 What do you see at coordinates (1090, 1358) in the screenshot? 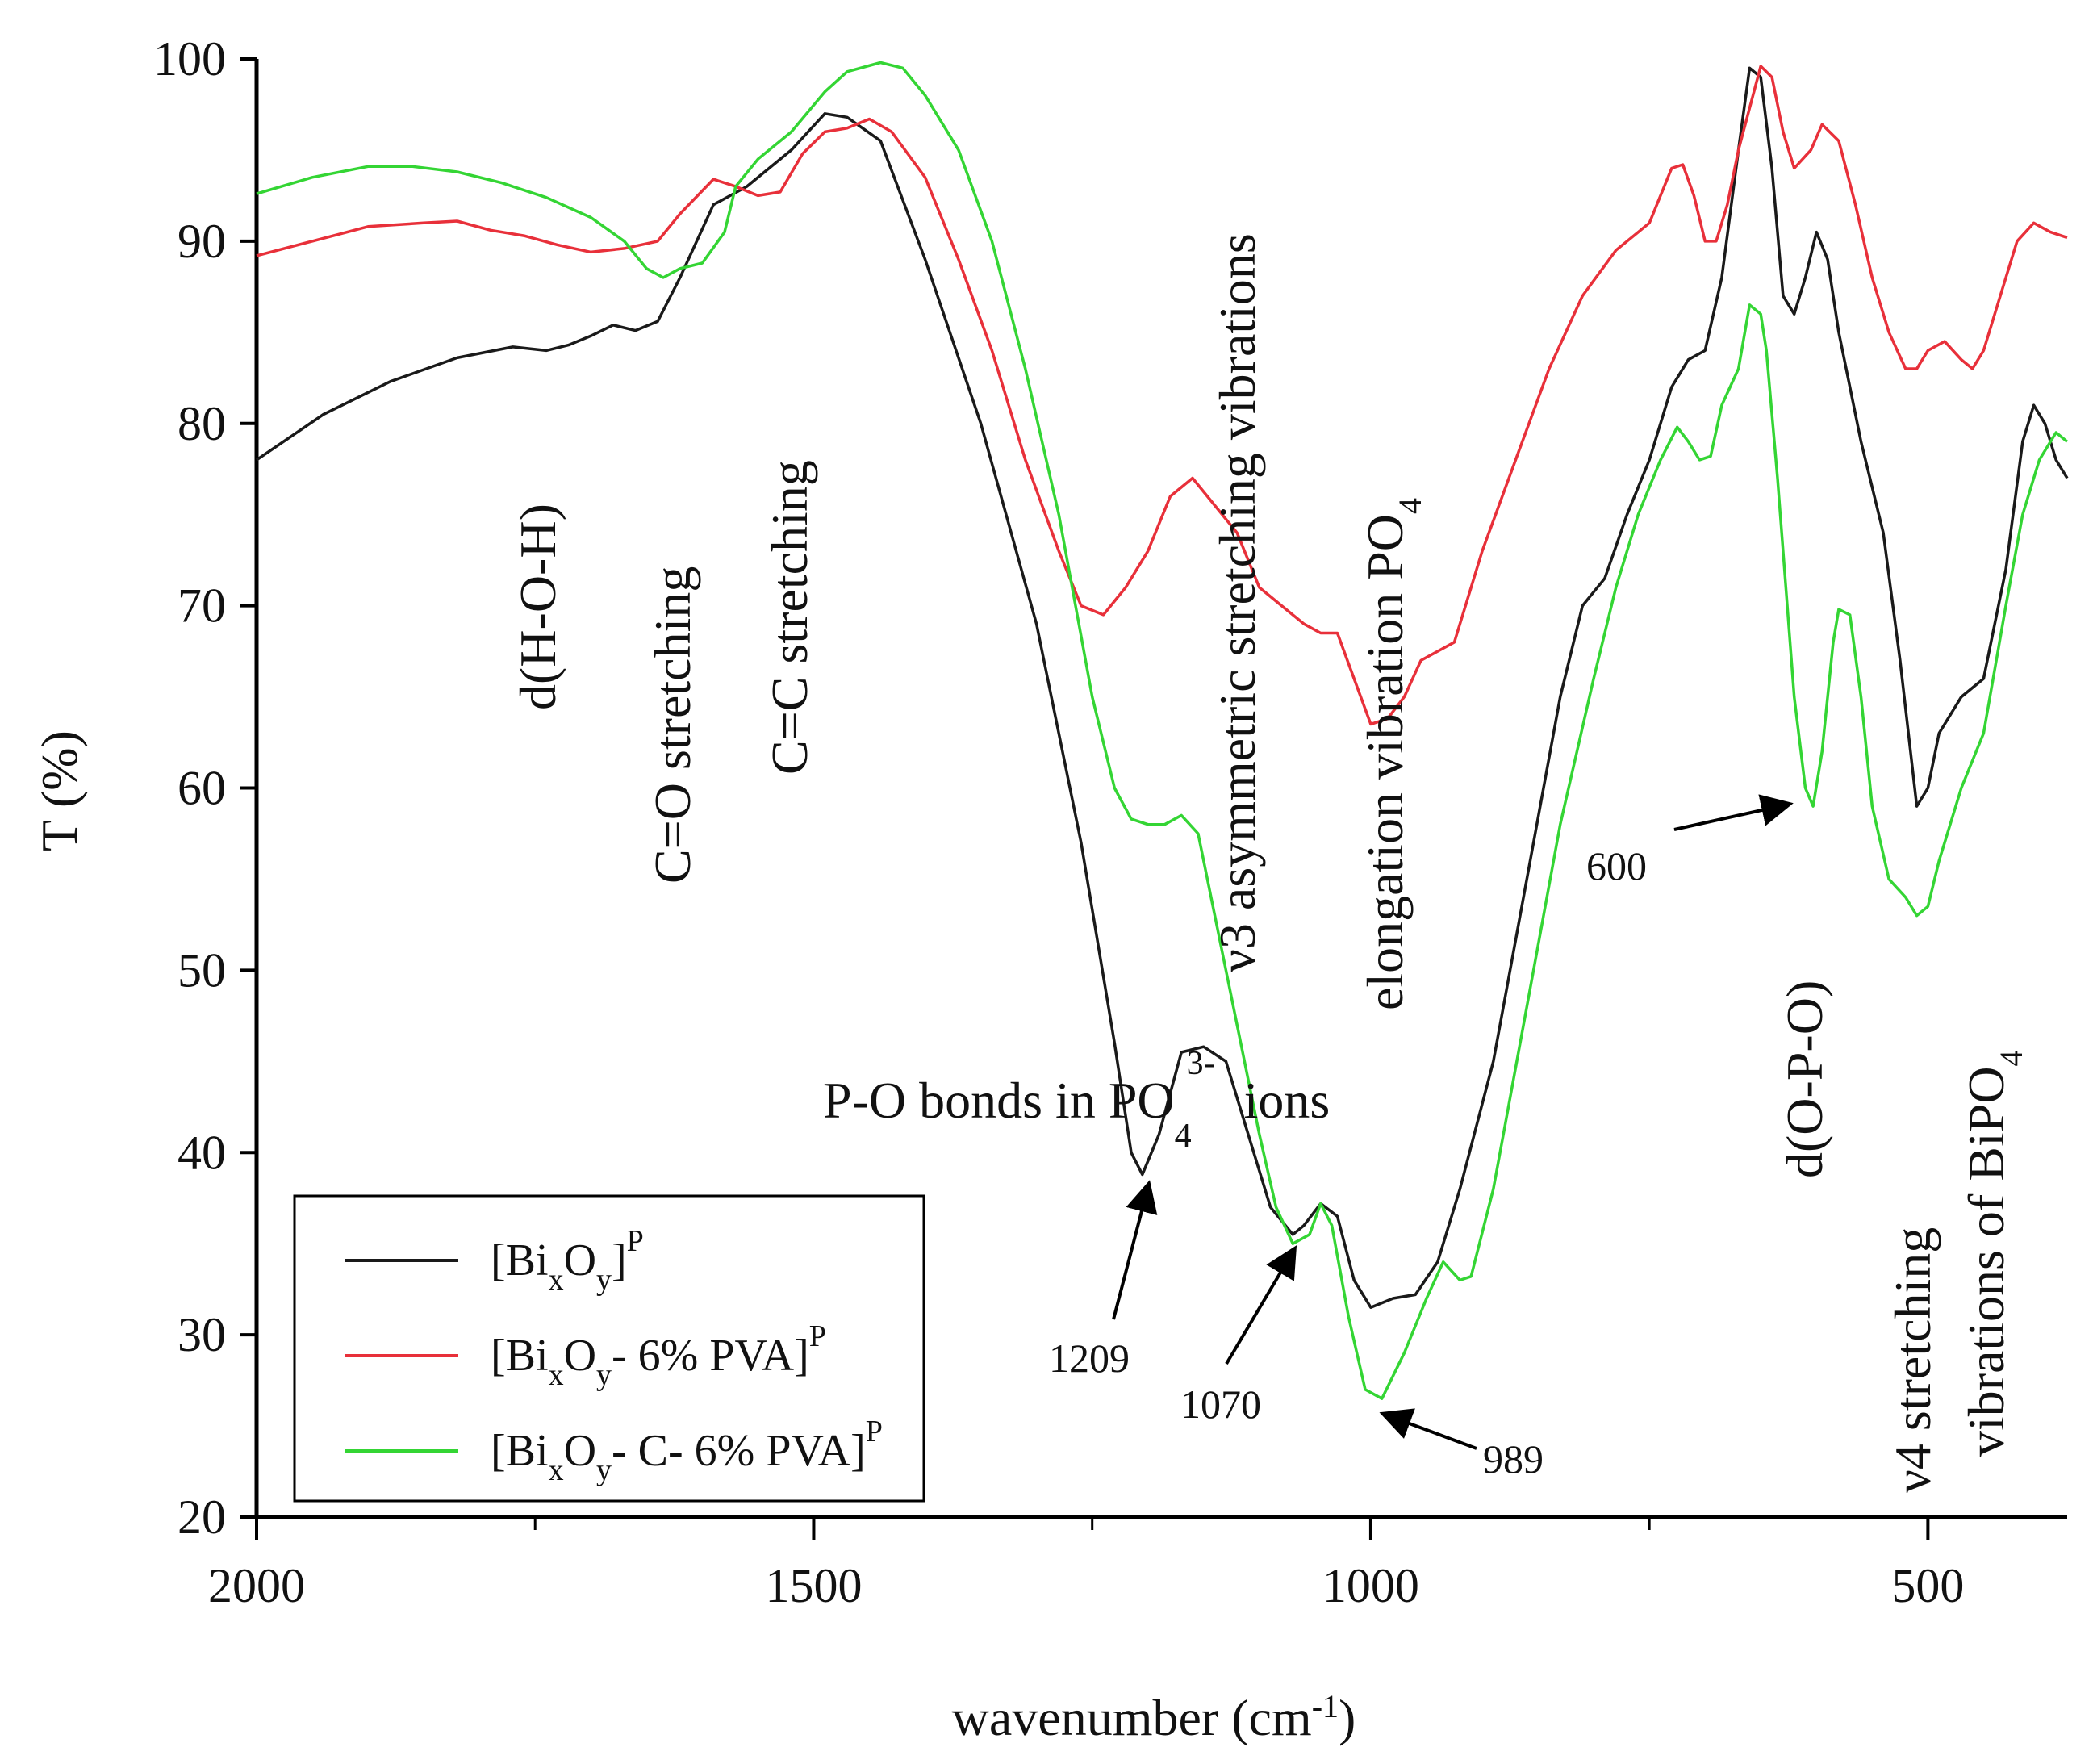
I see `peak-label-1209: 1209` at bounding box center [1090, 1358].